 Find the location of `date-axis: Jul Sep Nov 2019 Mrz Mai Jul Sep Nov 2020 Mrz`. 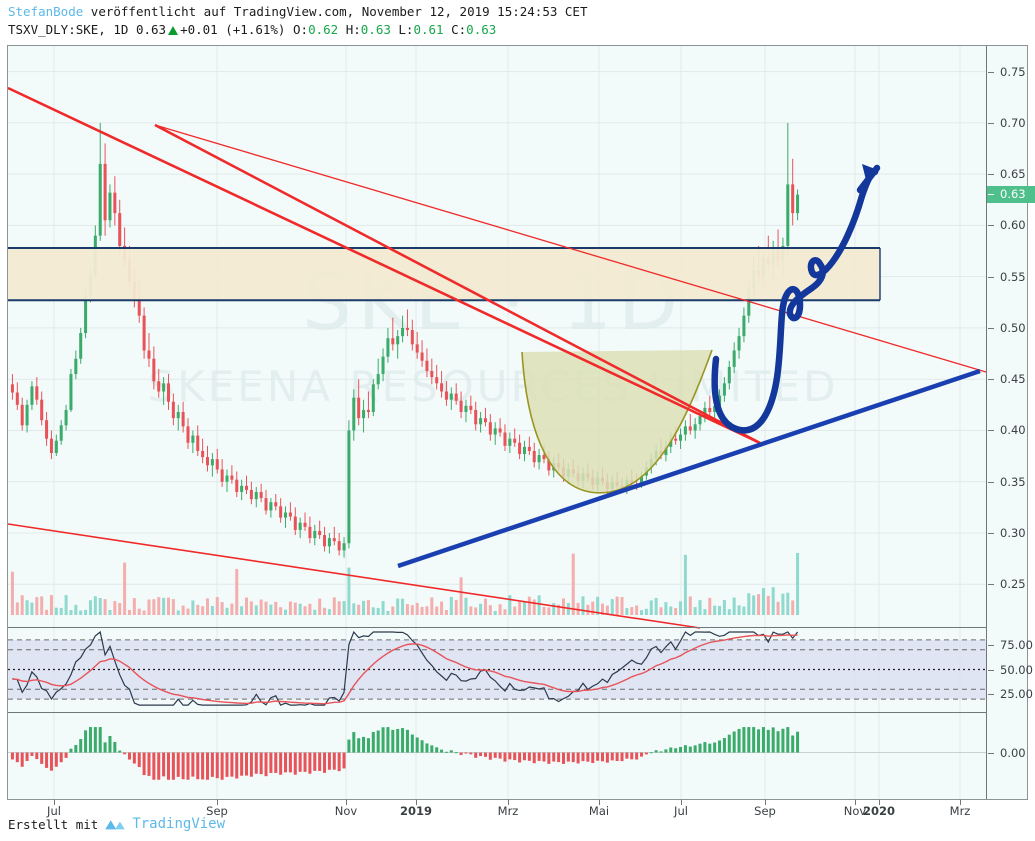

date-axis: Jul Sep Nov 2019 Mrz Mai Jul Sep Nov 2020 Mrz is located at coordinates (517, 811).